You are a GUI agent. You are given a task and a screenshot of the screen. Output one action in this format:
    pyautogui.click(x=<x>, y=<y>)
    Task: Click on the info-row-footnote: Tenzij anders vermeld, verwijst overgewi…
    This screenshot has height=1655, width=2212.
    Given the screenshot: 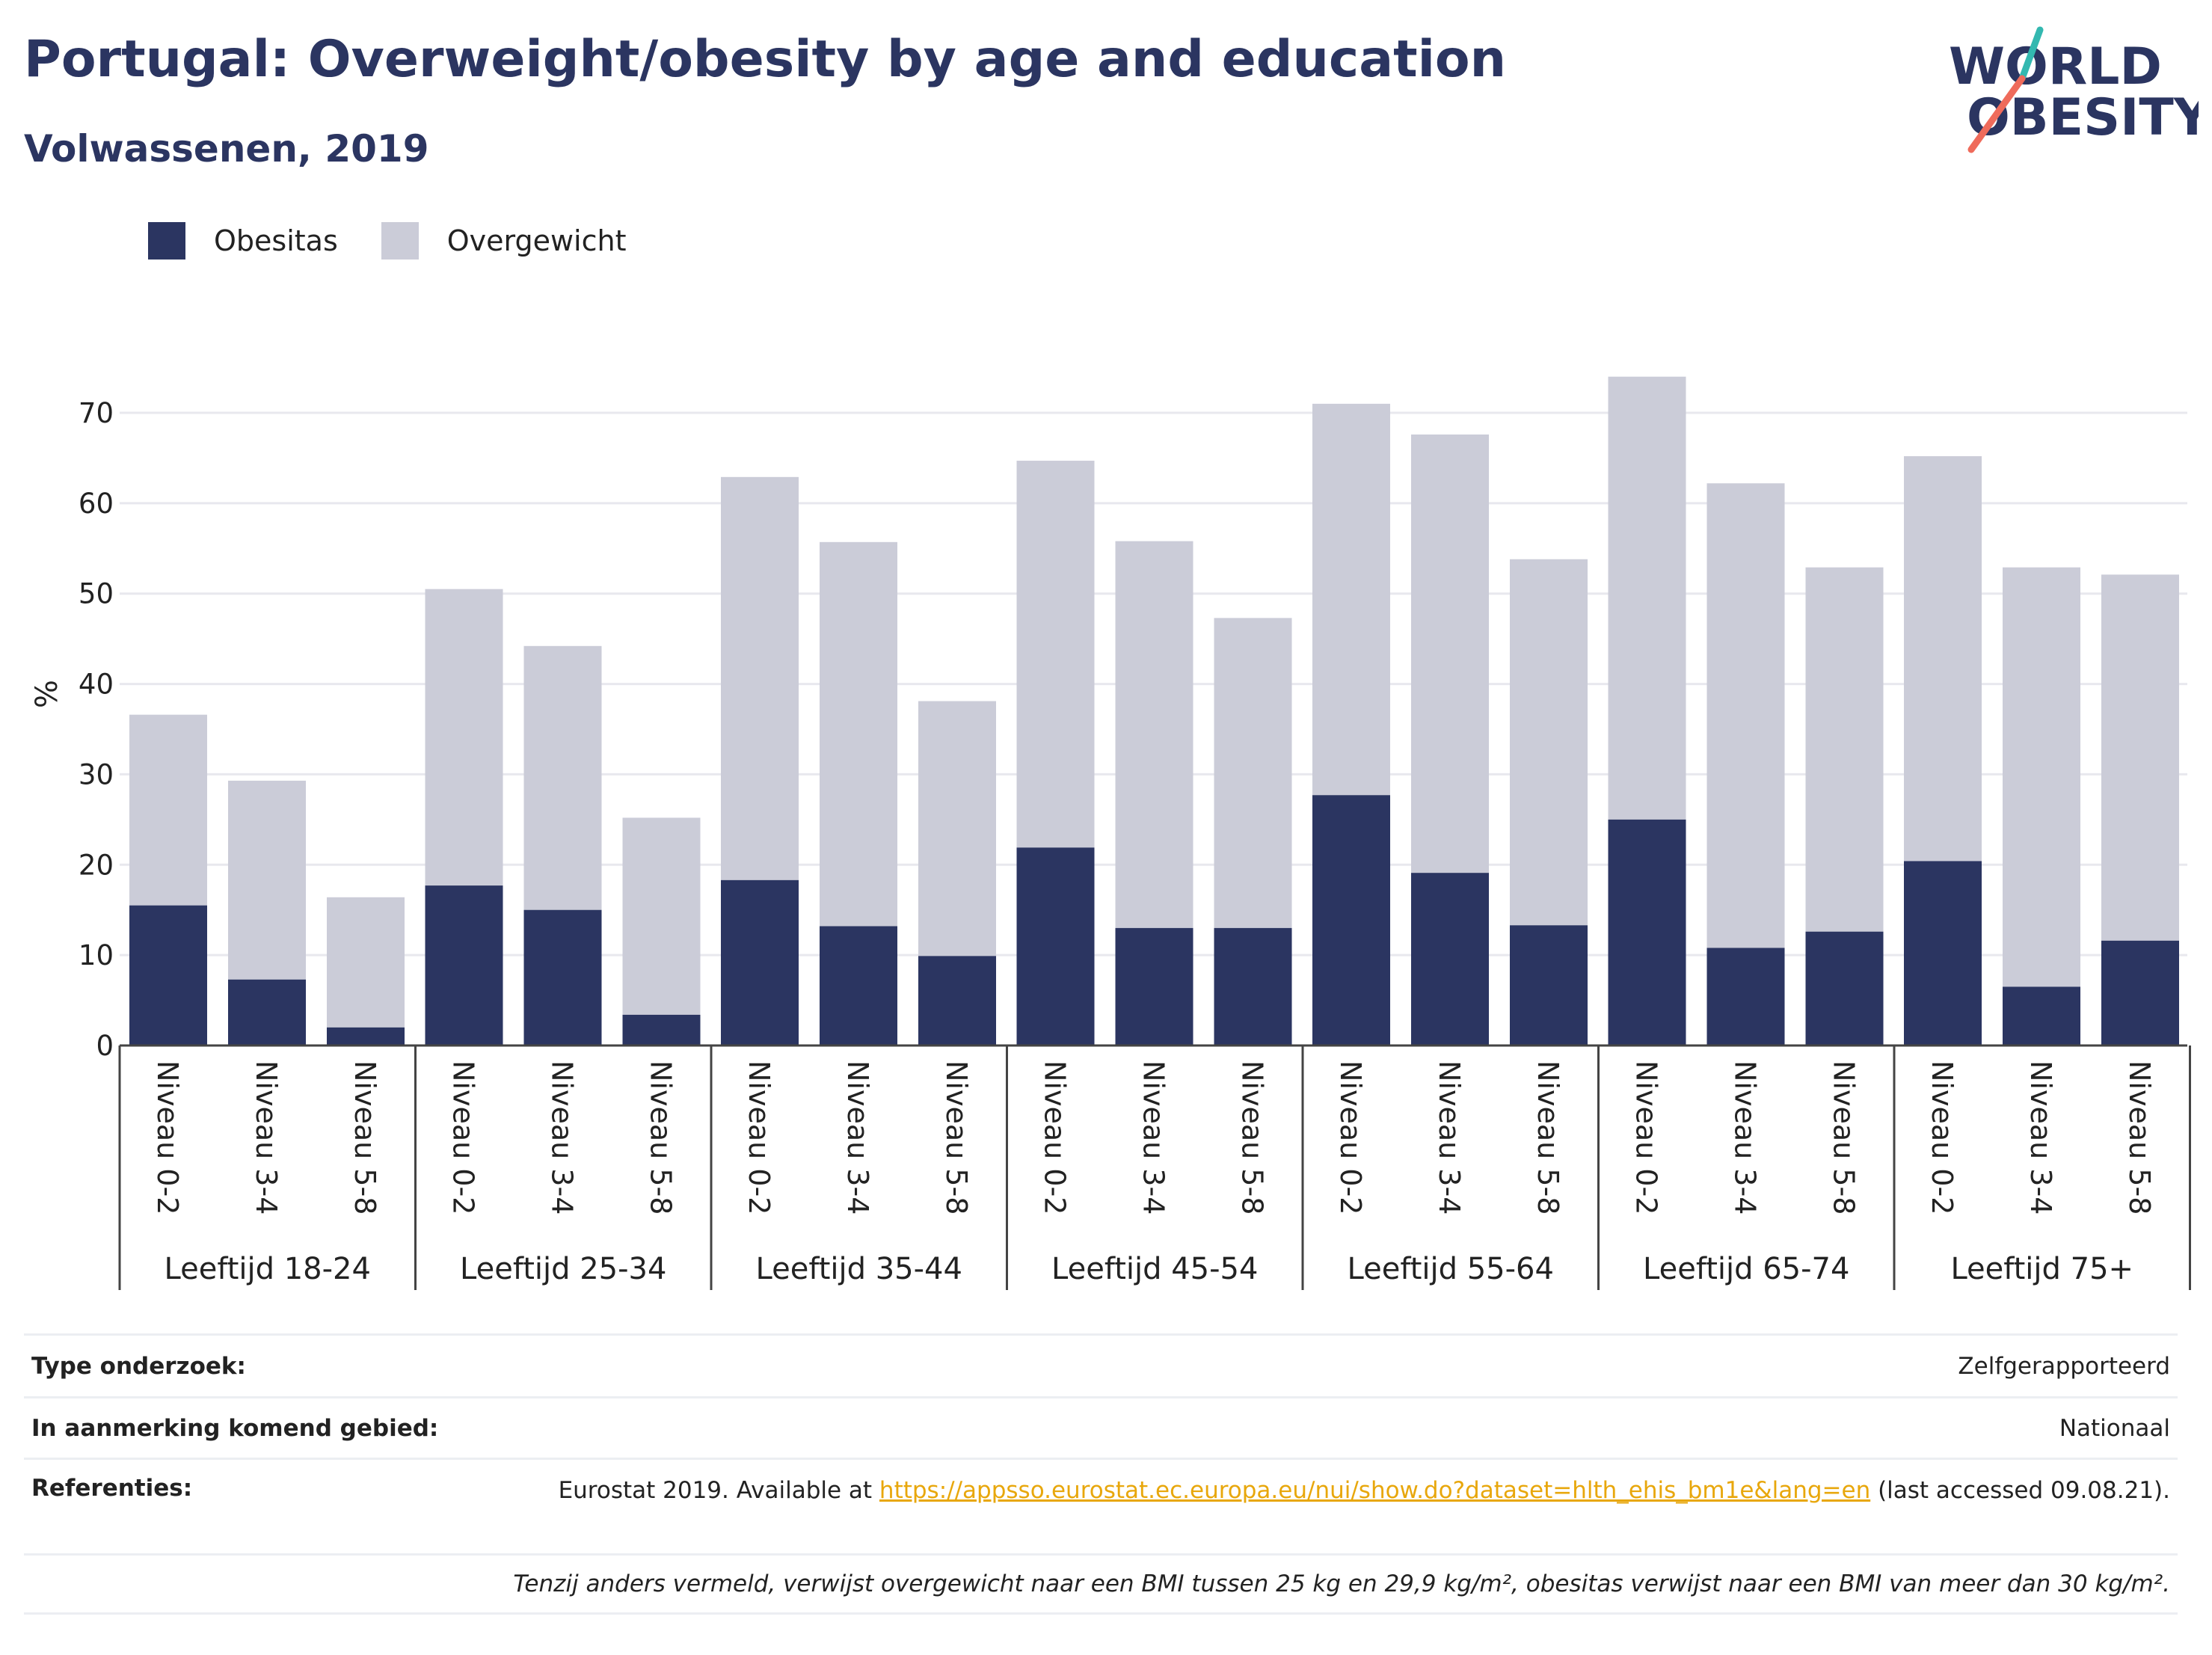 What is the action you would take?
    pyautogui.click(x=1101, y=1584)
    